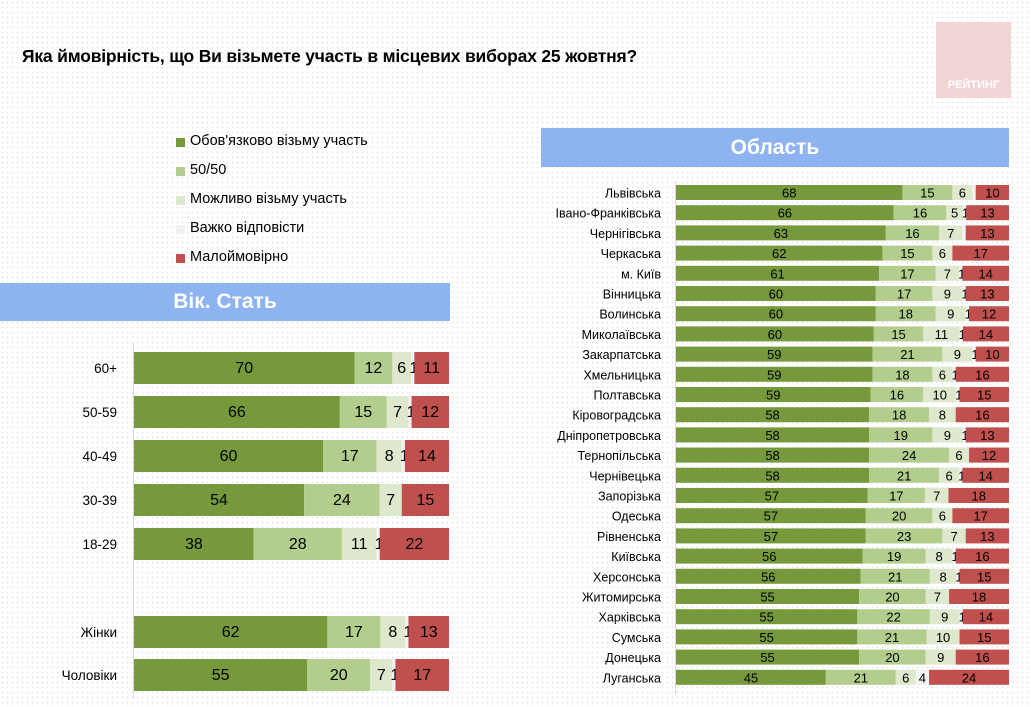  What do you see at coordinates (944, 617) in the screenshot?
I see `region-value-label-maybe: 9` at bounding box center [944, 617].